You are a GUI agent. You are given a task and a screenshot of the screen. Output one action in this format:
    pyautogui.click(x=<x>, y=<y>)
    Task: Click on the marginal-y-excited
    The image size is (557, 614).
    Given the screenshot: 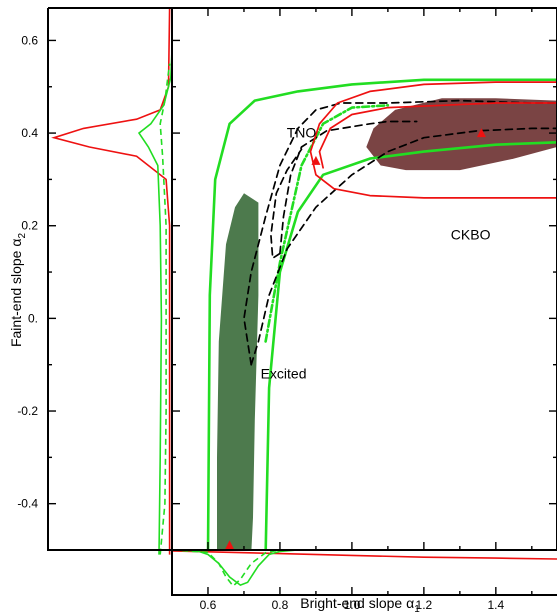 What is the action you would take?
    pyautogui.click(x=155, y=302)
    